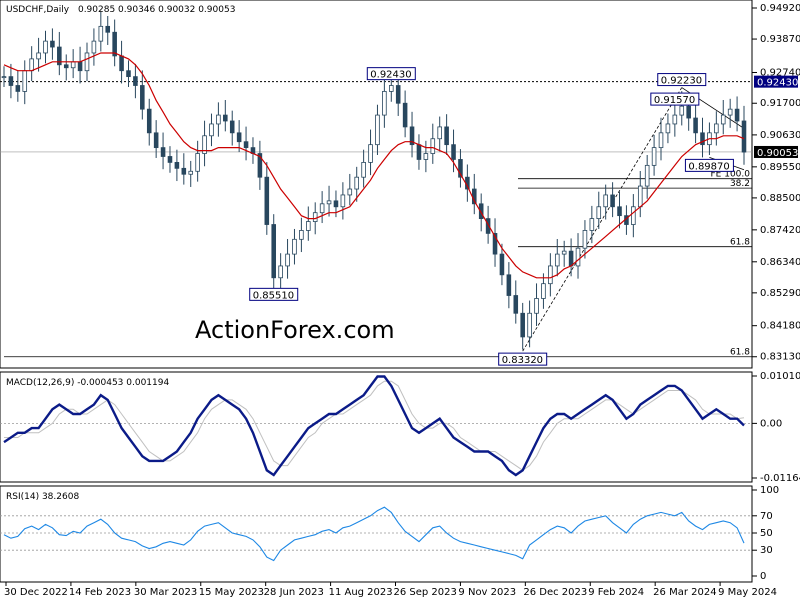 Image resolution: width=800 pixels, height=600 pixels. Describe the element at coordinates (708, 166) in the screenshot. I see `swing-label: 0.89870` at that location.